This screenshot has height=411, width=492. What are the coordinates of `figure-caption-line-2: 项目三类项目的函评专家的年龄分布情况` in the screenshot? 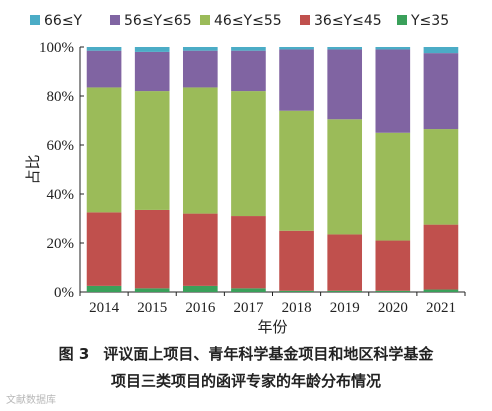 It's located at (246, 380).